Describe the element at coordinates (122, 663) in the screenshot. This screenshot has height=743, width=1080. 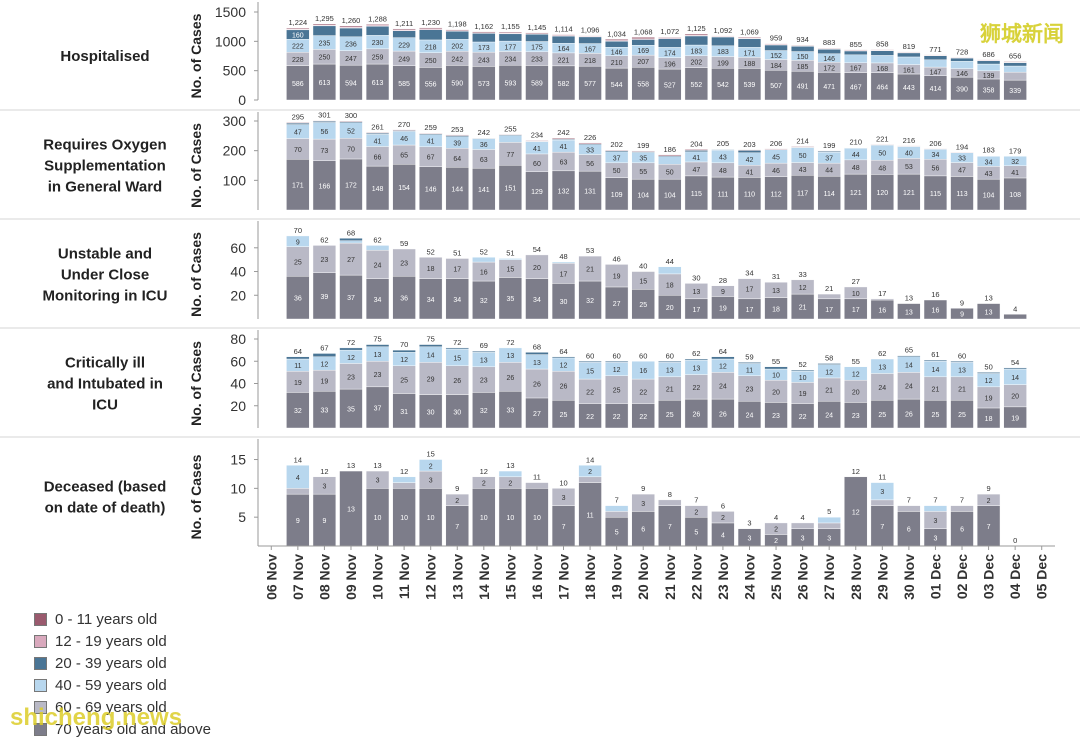
I see `legend-item: 20 - 39 years old` at that location.